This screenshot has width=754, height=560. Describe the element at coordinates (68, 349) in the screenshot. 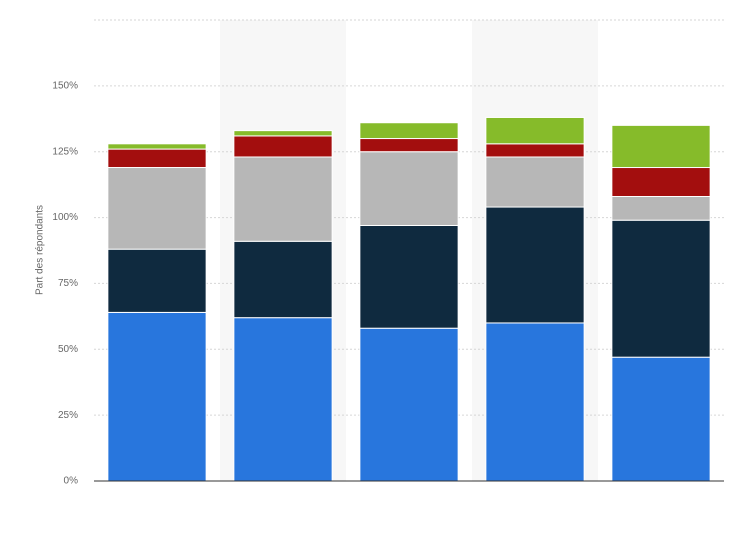

I see `y-tick-label: 50%` at that location.